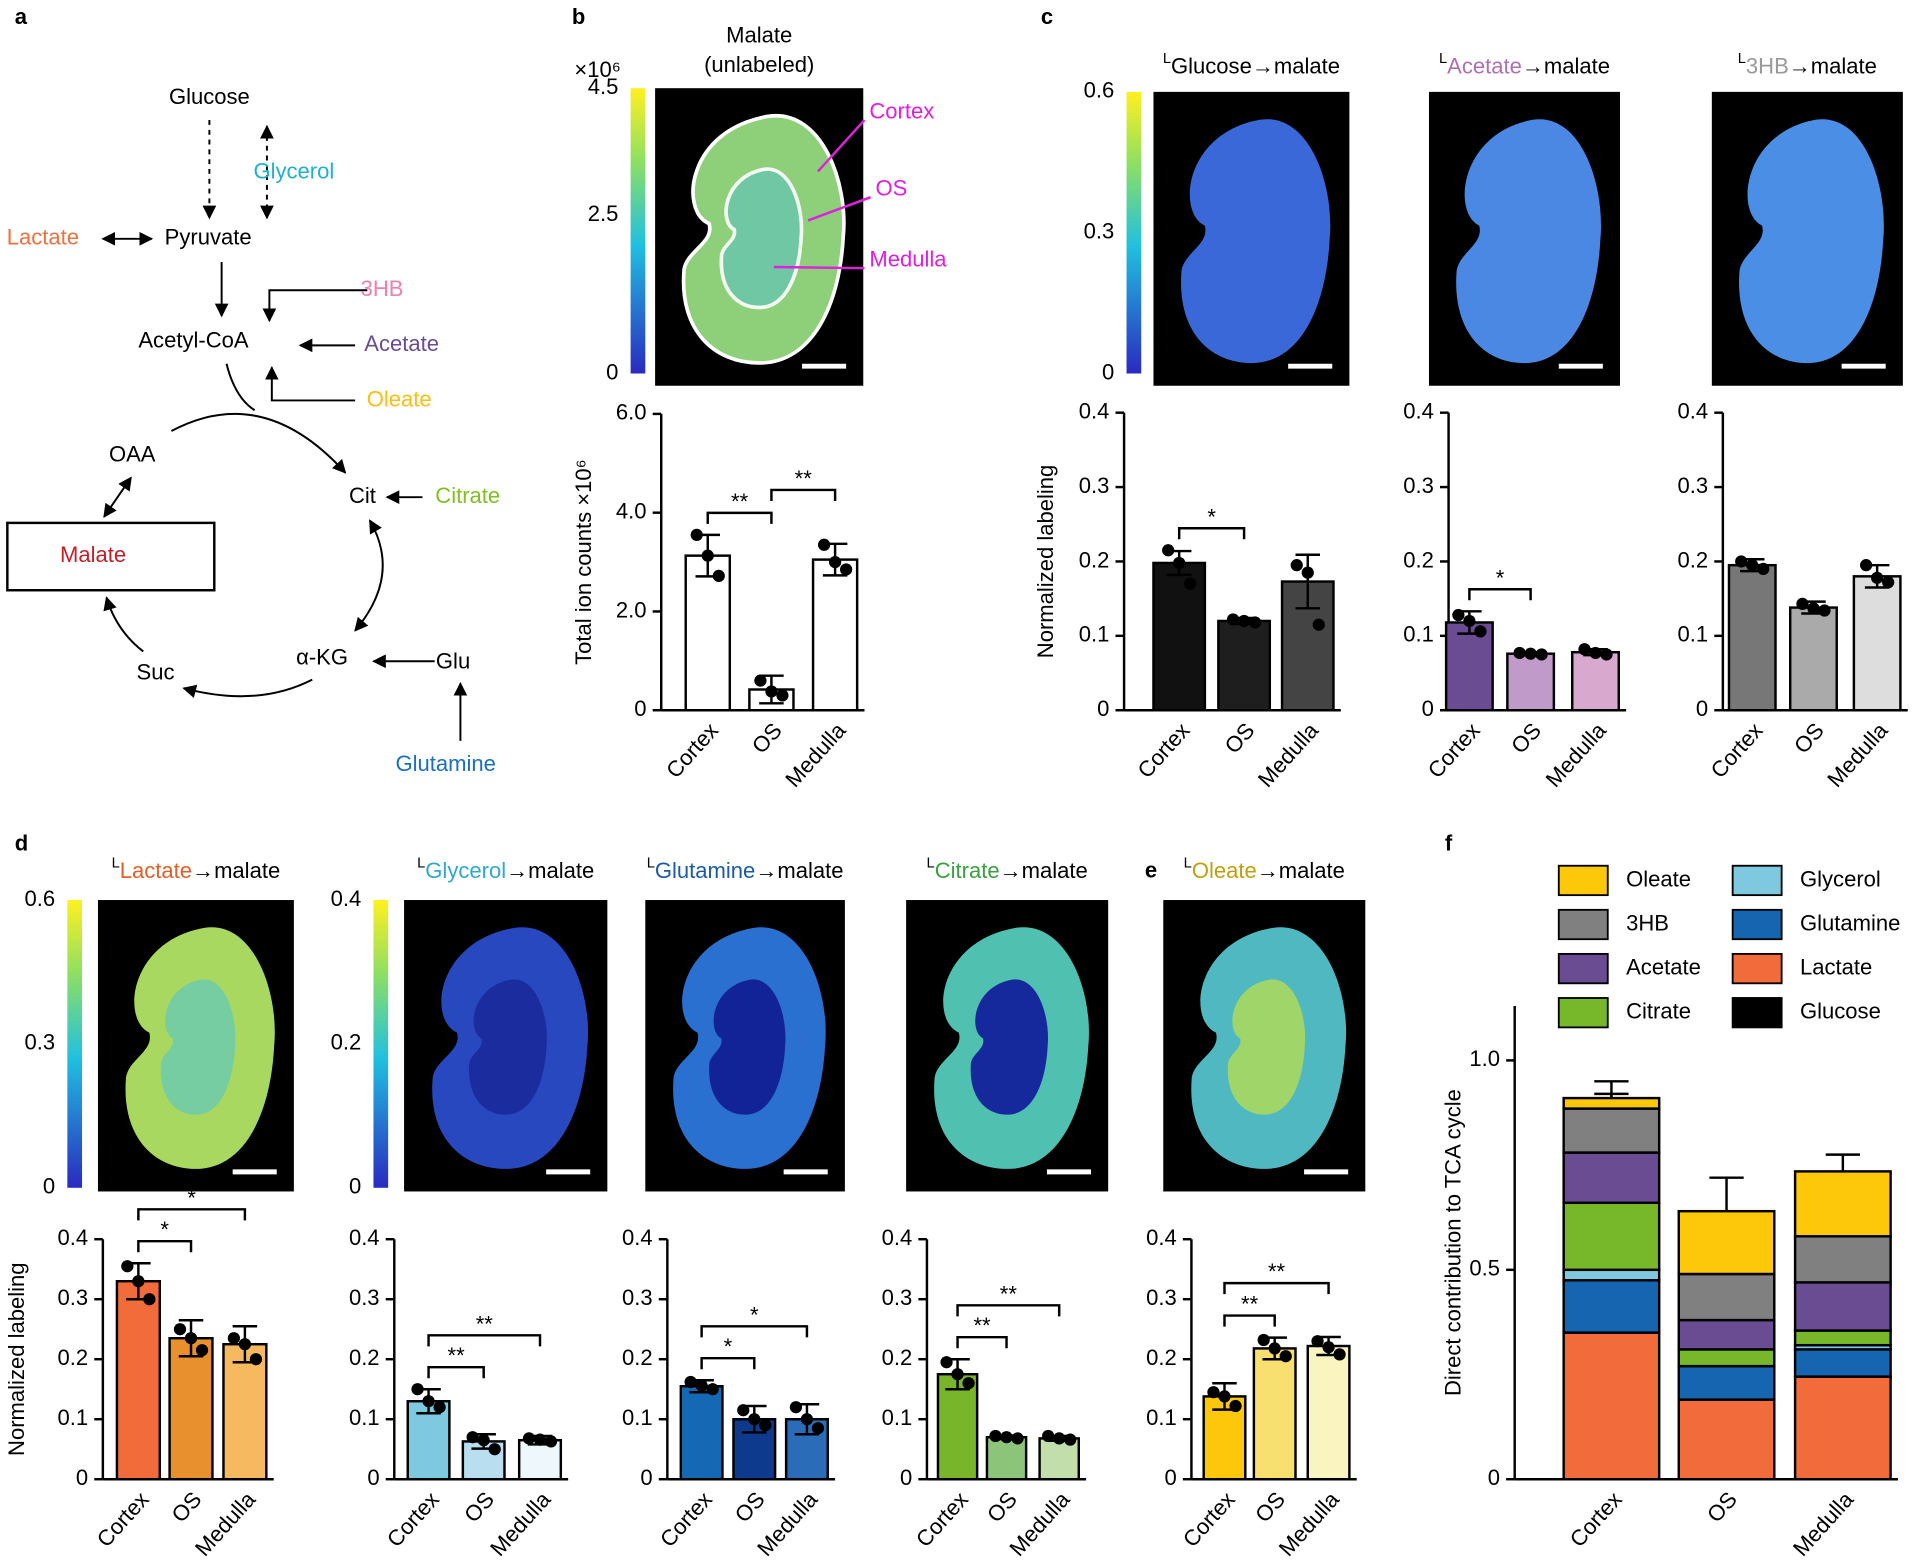 This screenshot has height=1563, width=1920. Describe the element at coordinates (631, 609) in the screenshot. I see `y-tick-label: 2.0` at that location.